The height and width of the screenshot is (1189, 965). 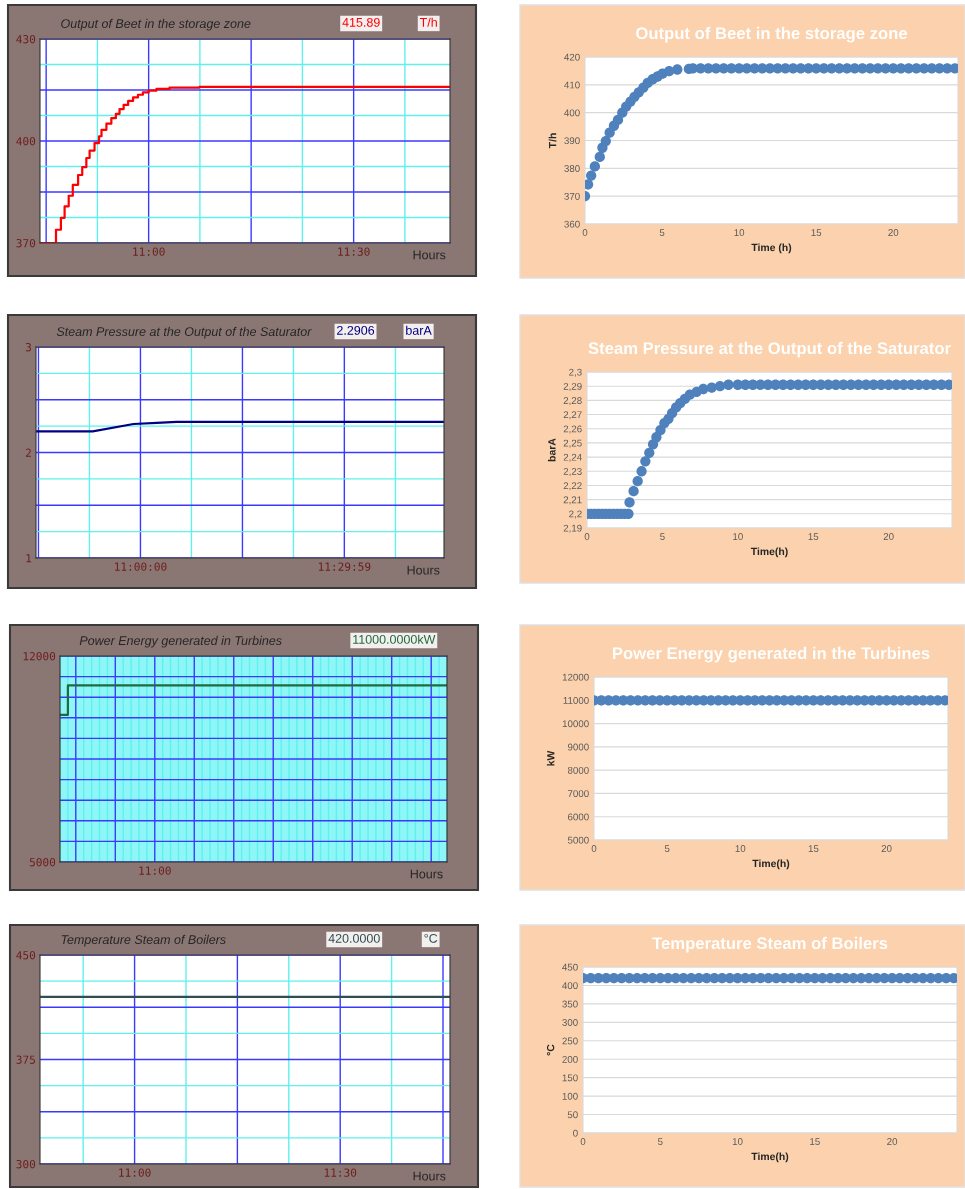 What do you see at coordinates (570, 1004) in the screenshot?
I see `y-tick-label: 350` at bounding box center [570, 1004].